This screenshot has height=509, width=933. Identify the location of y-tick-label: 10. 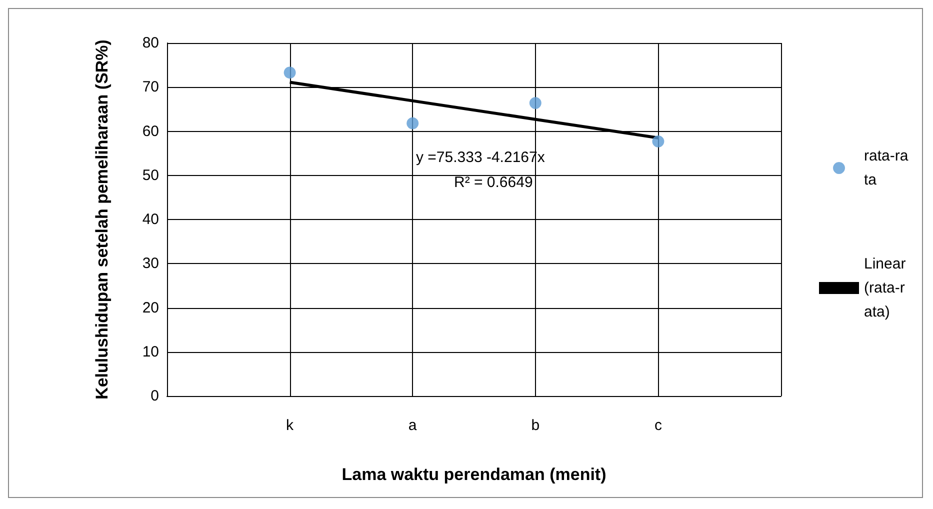
(150, 351).